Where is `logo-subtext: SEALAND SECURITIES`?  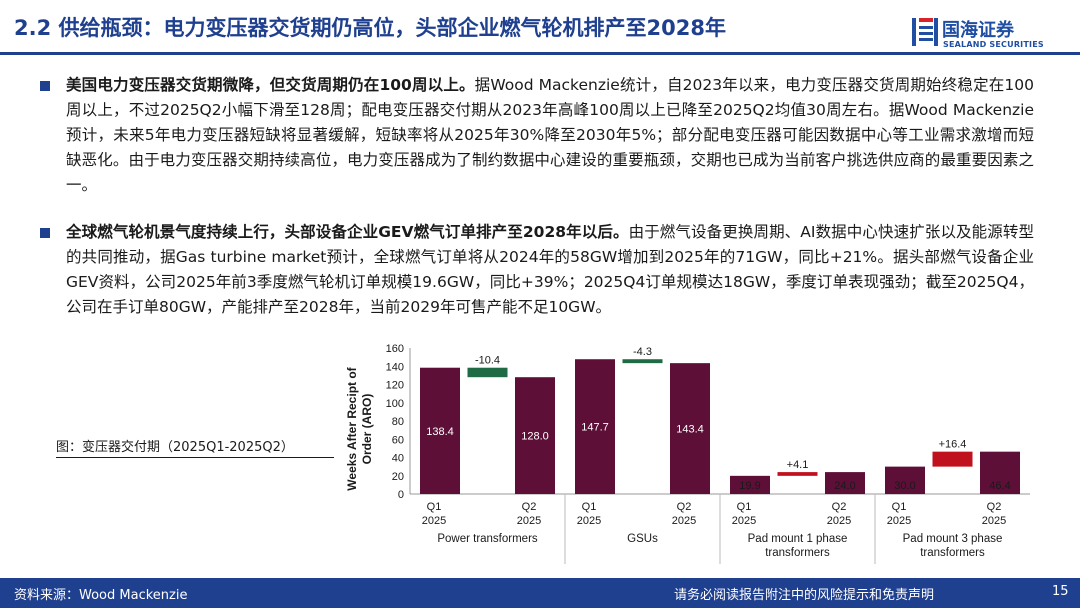
logo-subtext: SEALAND SECURITIES is located at coordinates (993, 44).